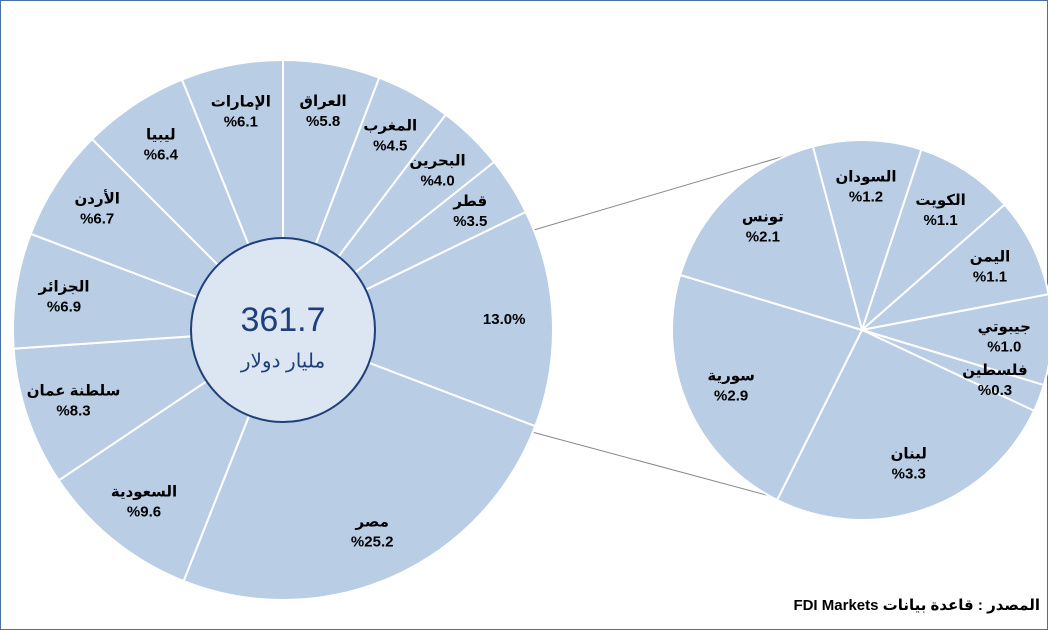  I want to click on value-label: %3.3, so click(909, 474).